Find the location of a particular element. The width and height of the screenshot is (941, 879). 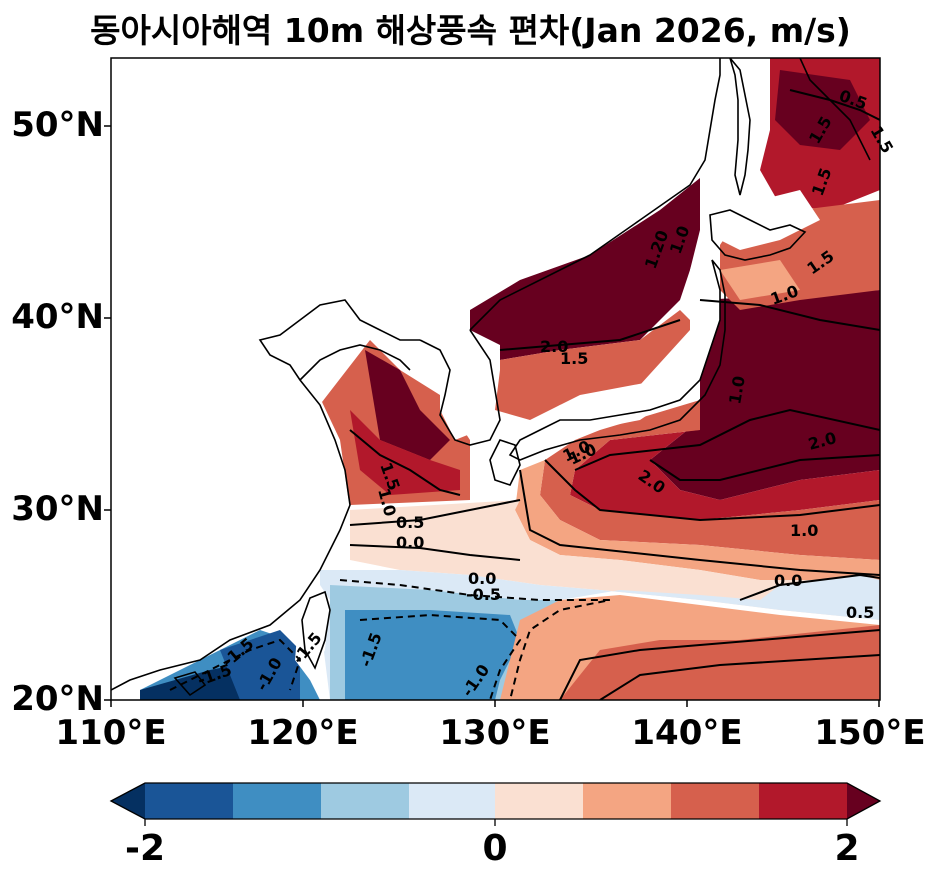

colorbar-tick-label: 2 is located at coordinates (847, 848).